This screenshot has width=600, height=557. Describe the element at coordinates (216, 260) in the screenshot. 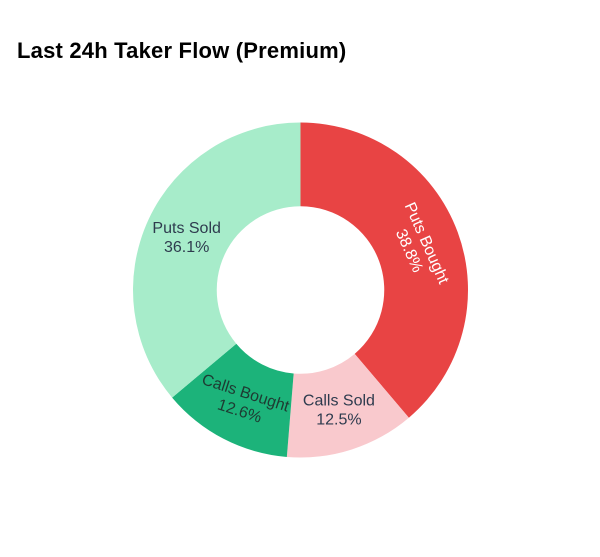

I see `pie-slice-puts-sold` at that location.